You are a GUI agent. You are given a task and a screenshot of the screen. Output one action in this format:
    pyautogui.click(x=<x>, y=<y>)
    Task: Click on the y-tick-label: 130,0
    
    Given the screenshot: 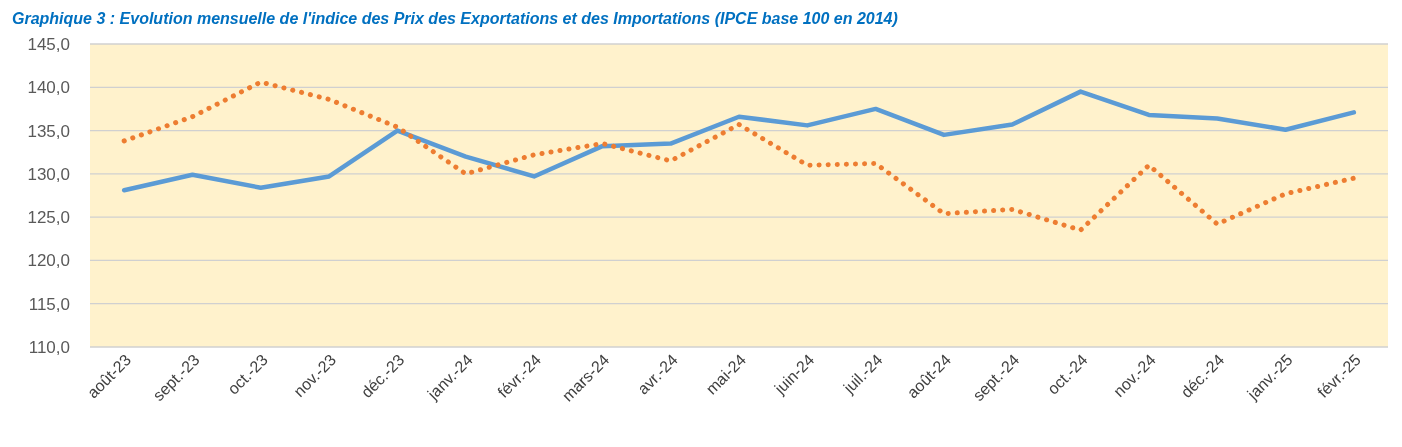 What is the action you would take?
    pyautogui.click(x=48, y=174)
    